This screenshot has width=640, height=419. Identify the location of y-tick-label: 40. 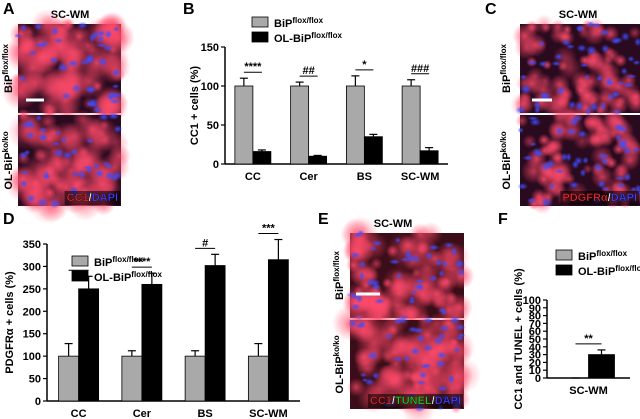
(535, 348).